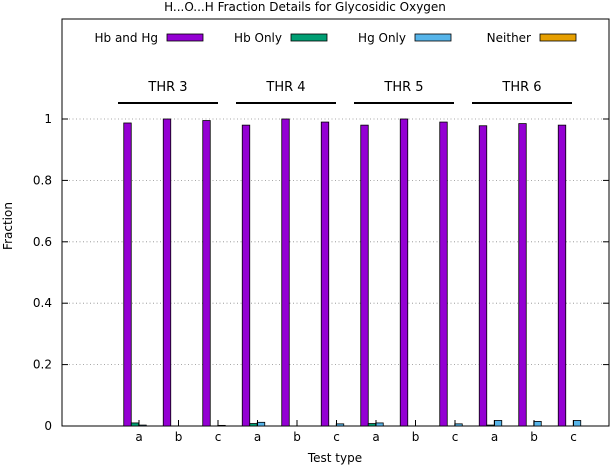  I want to click on legend-label: Hb and Hg, so click(127, 38).